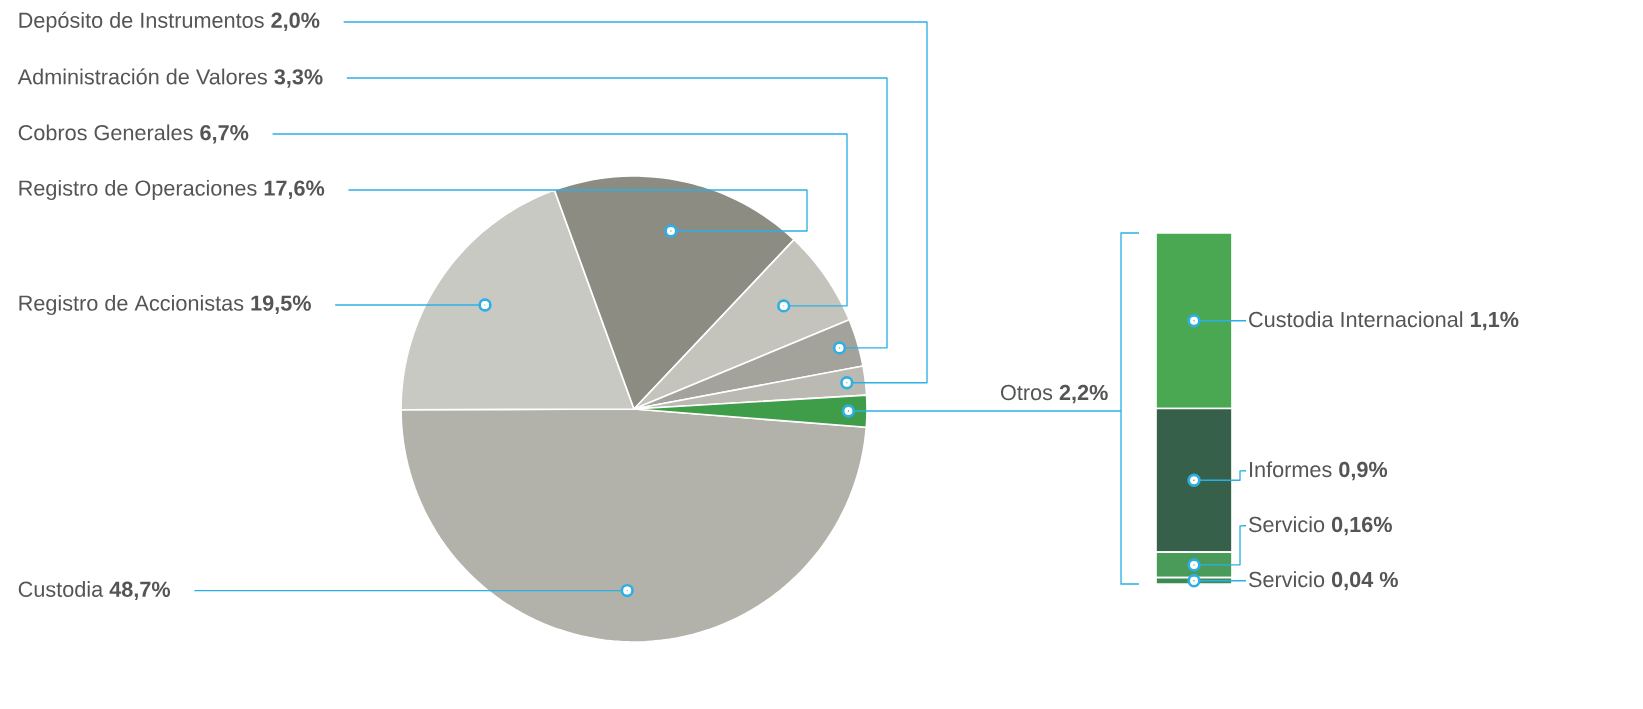 This screenshot has width=1643, height=709. I want to click on slice-label: Administración de Valores, so click(142, 76).